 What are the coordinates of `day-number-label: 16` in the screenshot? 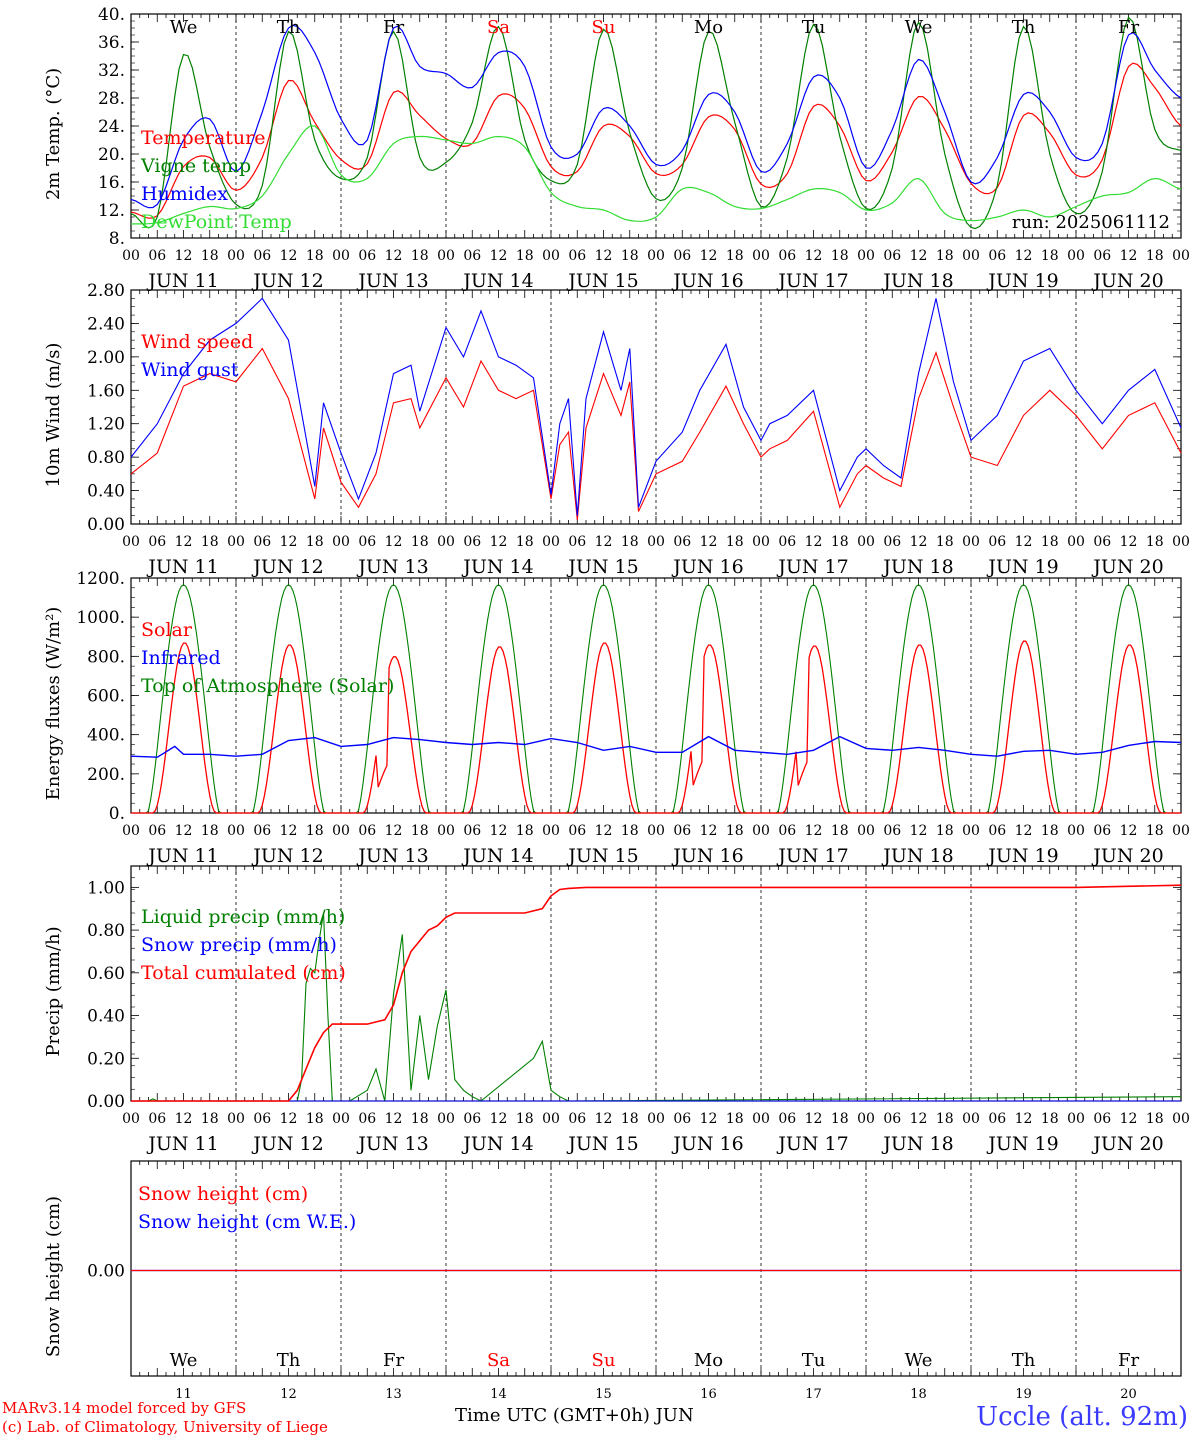 It's located at (708, 1394).